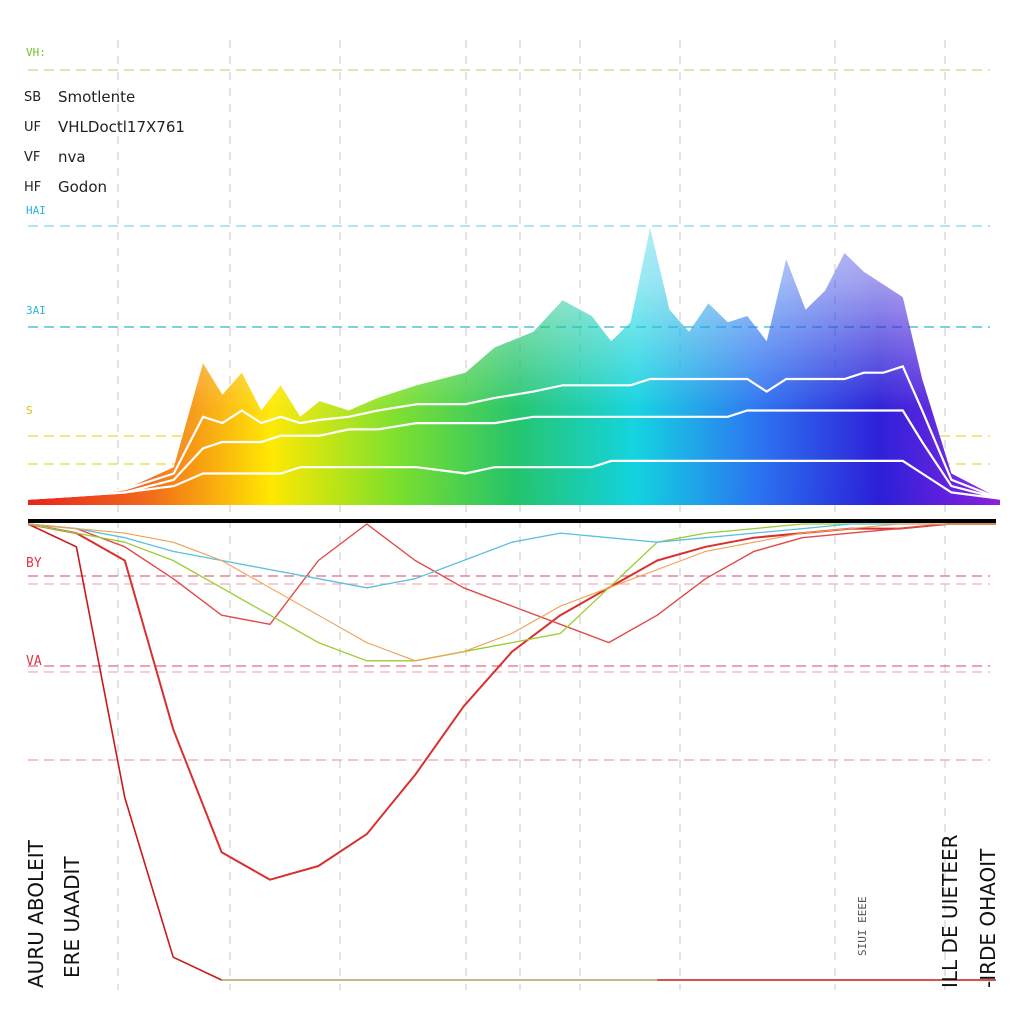 The image size is (1024, 1024). I want to click on side-label-right-small: SIUI EEEE, so click(862, 926).